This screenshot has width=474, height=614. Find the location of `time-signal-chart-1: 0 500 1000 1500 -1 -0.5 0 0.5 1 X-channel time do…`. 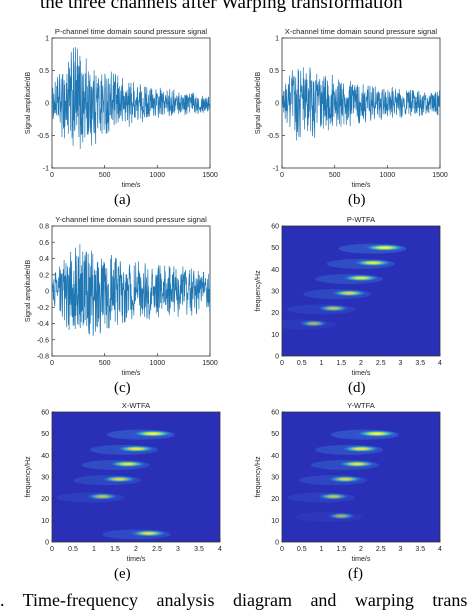

time-signal-chart-1: 0 500 1000 1500 -1 -0.5 0 0.5 1 X-channel time do… is located at coordinates (351, 108).